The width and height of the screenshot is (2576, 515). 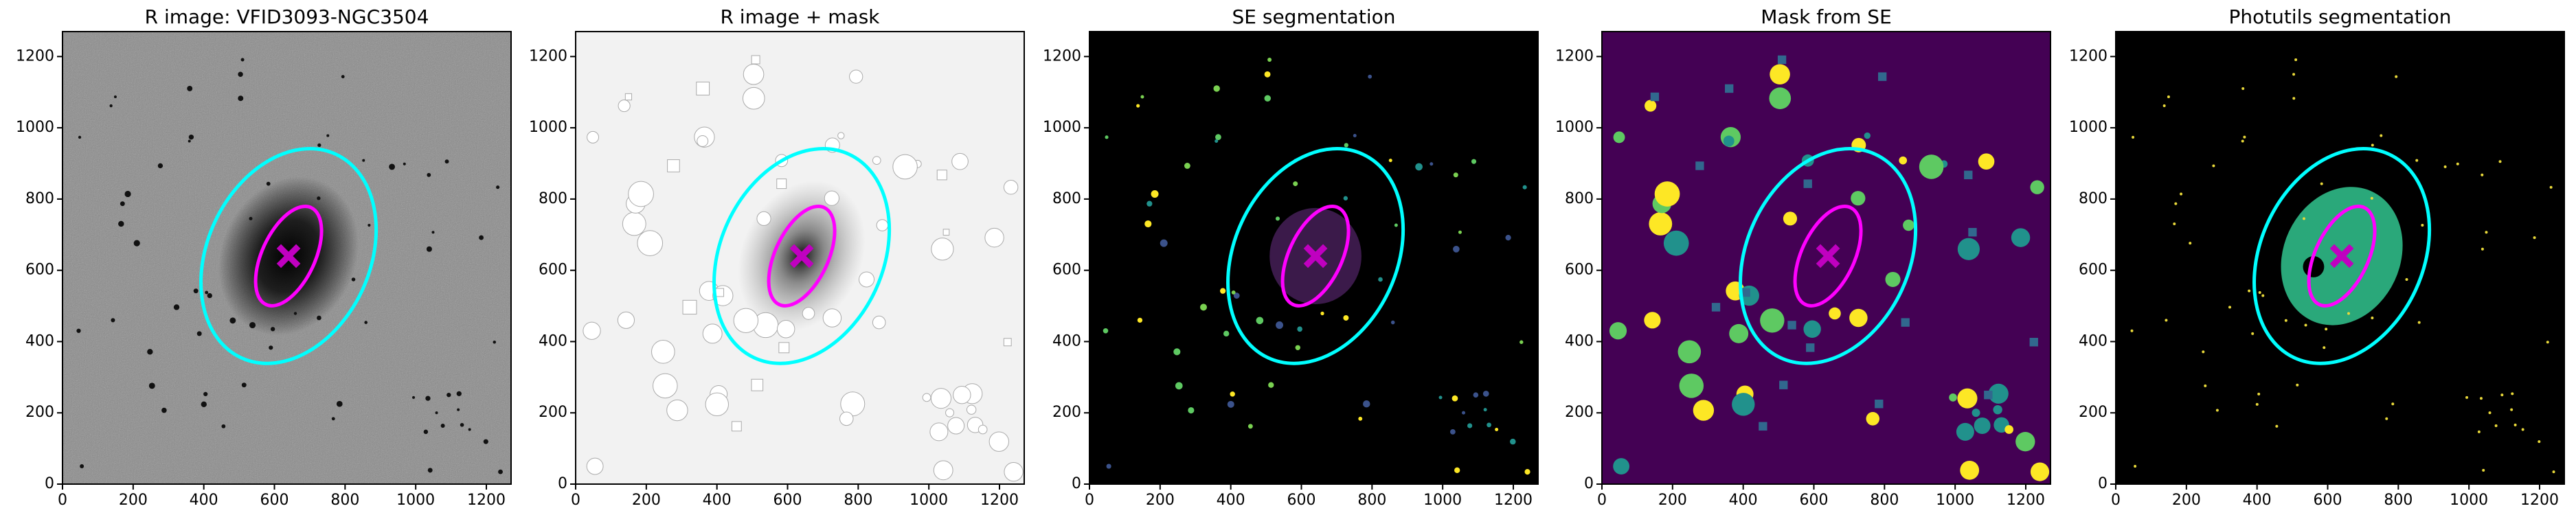 What do you see at coordinates (553, 198) in the screenshot?
I see `y-tick-label: 800` at bounding box center [553, 198].